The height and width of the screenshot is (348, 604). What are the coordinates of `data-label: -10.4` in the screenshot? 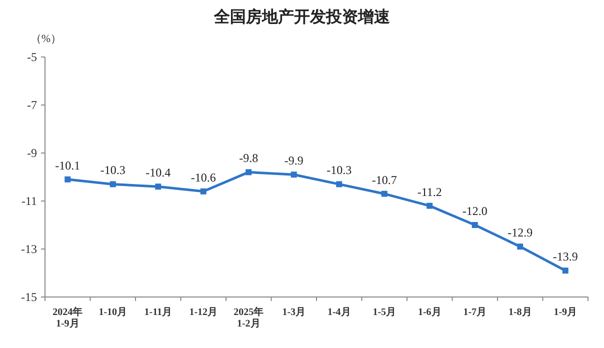 It's located at (158, 173).